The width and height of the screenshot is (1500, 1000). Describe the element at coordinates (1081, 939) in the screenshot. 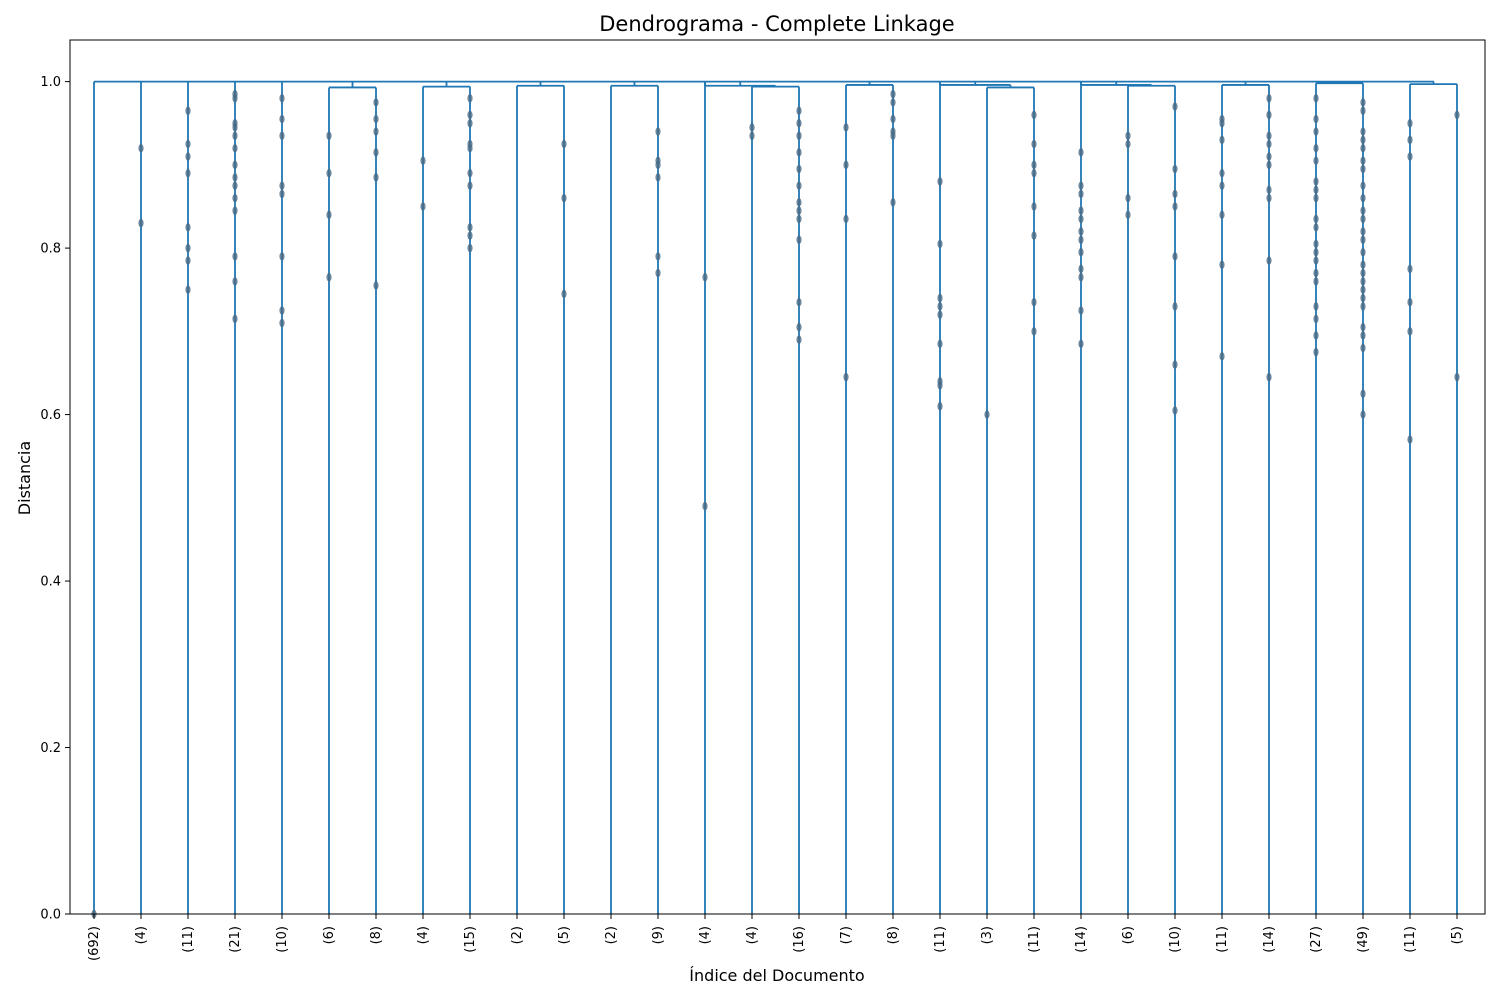

I see `leaf-label: (14)` at that location.